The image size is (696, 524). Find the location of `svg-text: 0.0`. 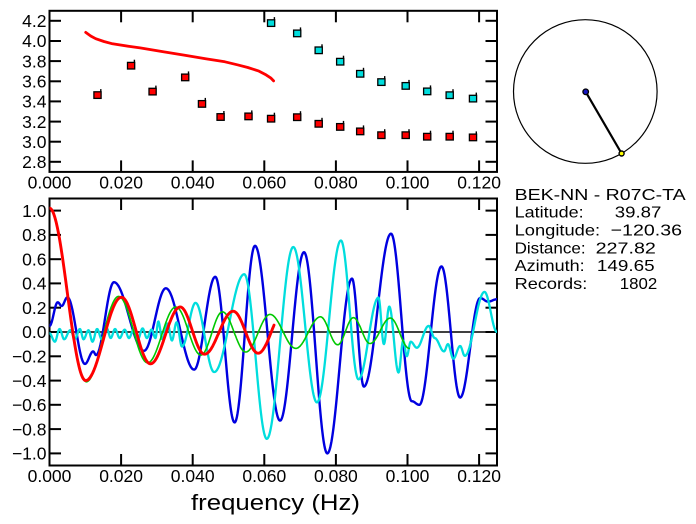

svg-text: 0.0 is located at coordinates (34, 332).